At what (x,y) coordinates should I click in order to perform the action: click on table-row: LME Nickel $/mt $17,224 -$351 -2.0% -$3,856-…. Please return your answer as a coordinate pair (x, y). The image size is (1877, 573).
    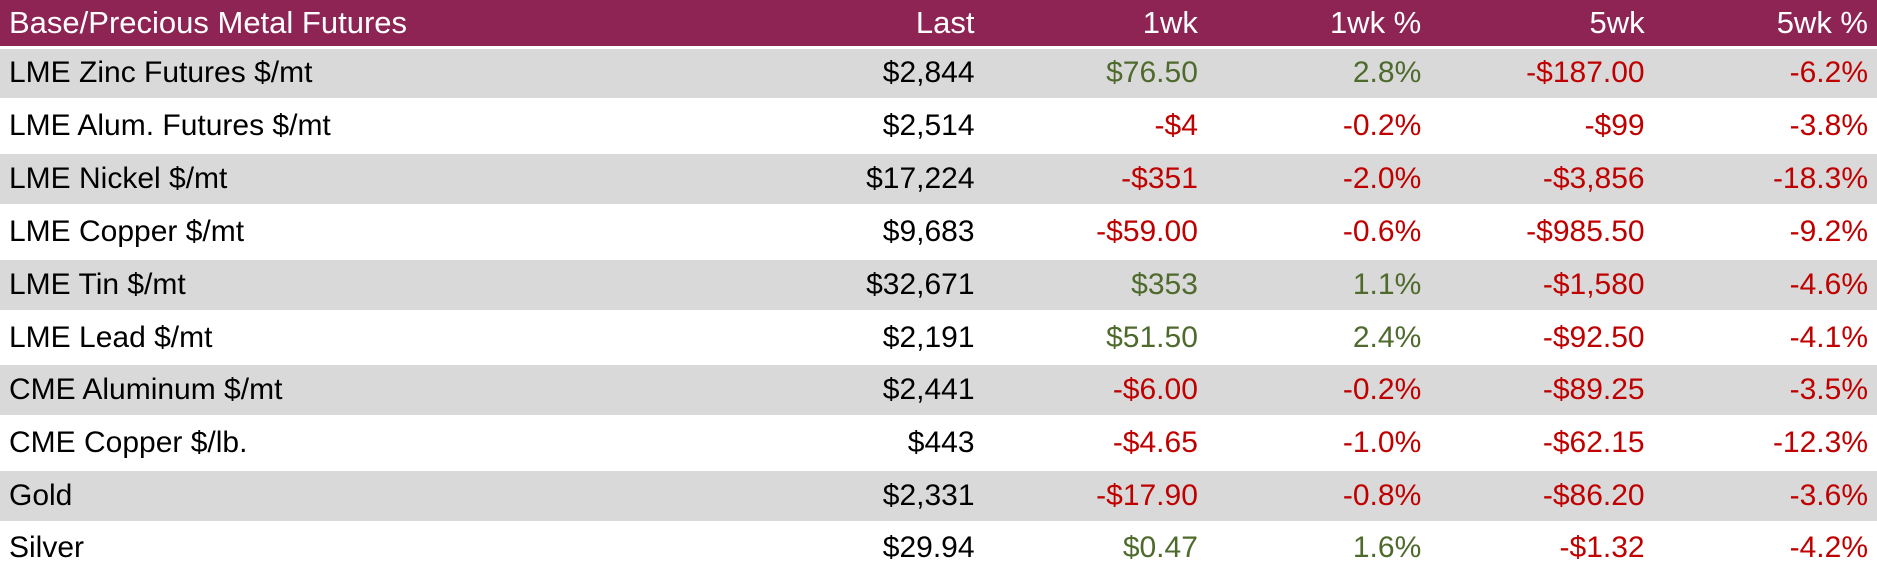
    Looking at the image, I should click on (938, 178).